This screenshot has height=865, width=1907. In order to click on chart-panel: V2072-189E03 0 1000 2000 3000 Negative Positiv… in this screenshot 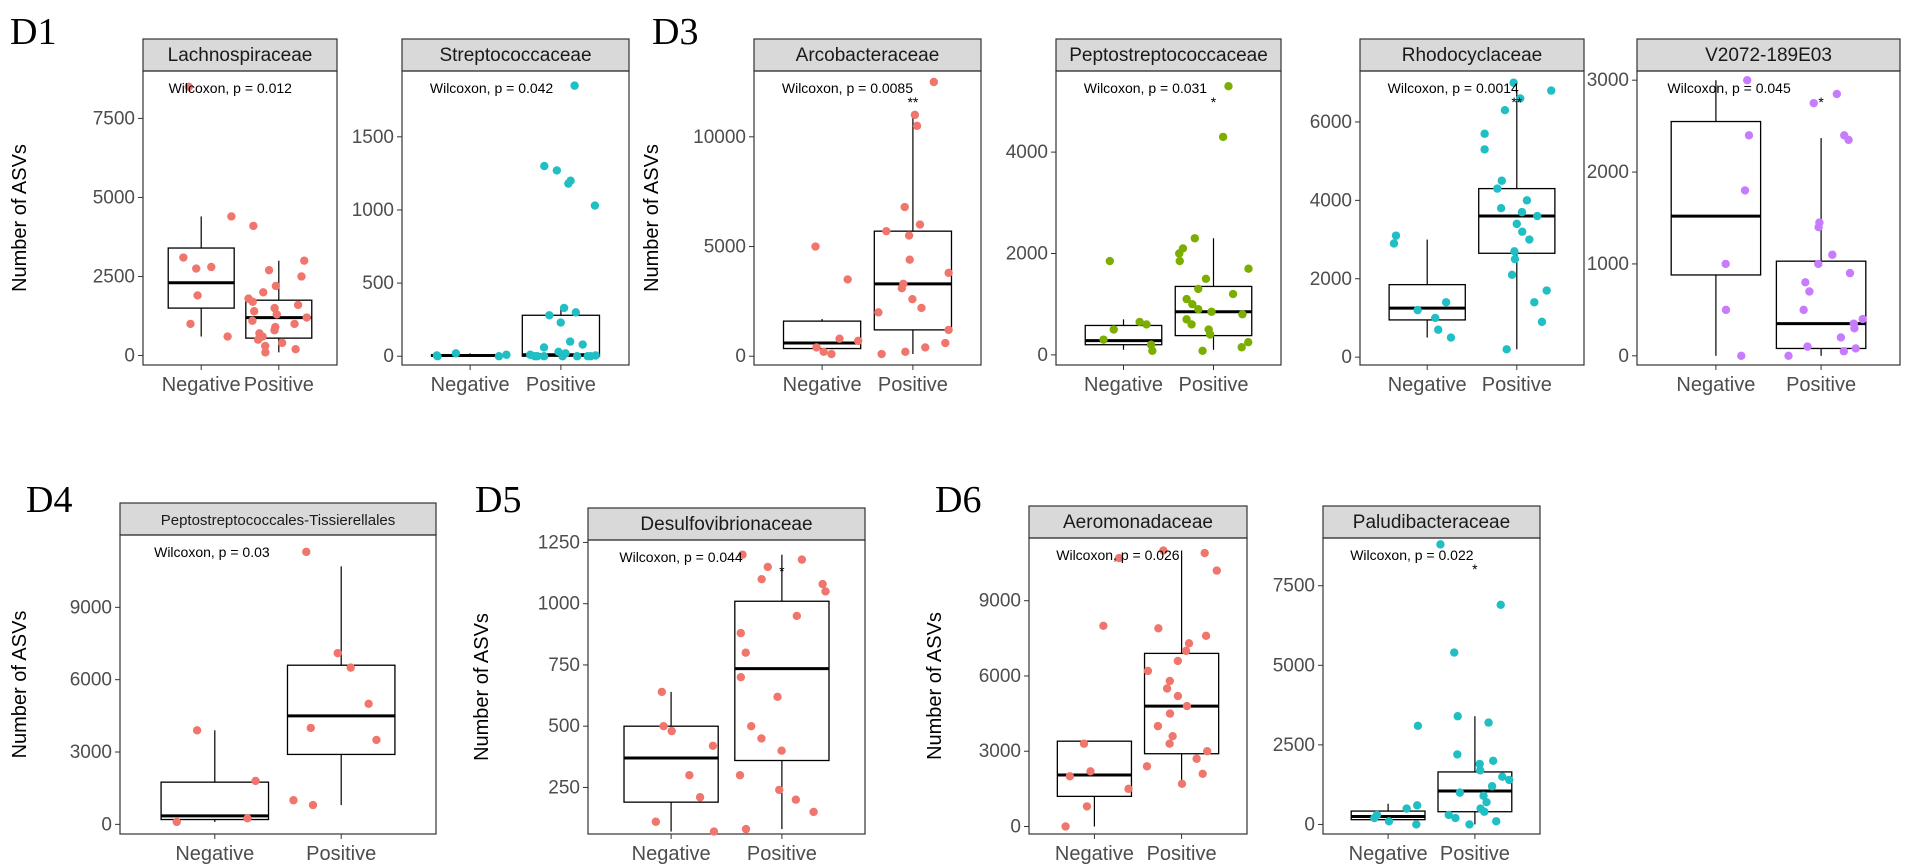, I will do `click(1744, 217)`.